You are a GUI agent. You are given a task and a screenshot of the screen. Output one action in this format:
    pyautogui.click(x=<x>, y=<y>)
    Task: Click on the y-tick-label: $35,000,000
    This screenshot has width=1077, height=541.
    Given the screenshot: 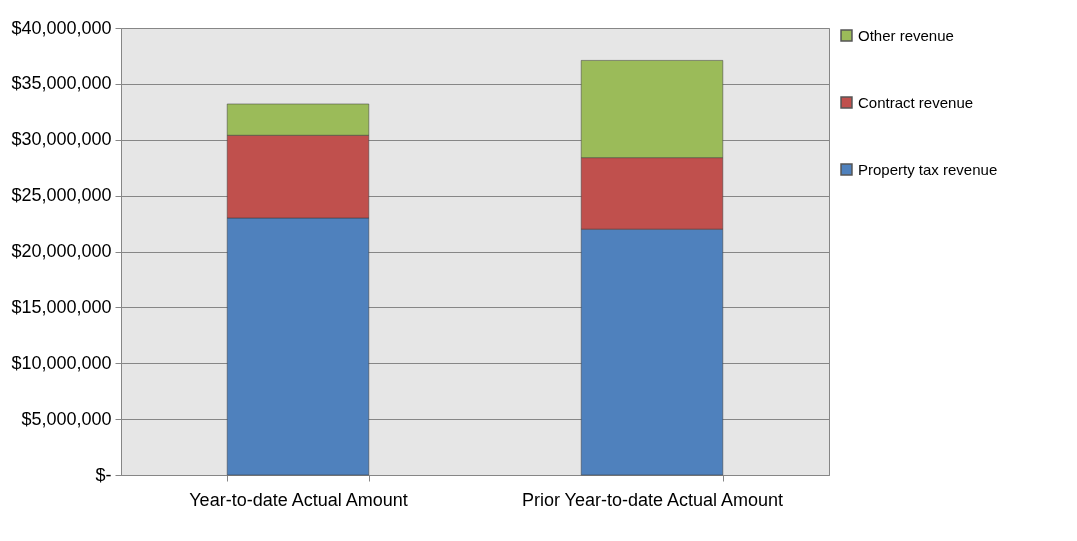 What is the action you would take?
    pyautogui.click(x=61, y=83)
    